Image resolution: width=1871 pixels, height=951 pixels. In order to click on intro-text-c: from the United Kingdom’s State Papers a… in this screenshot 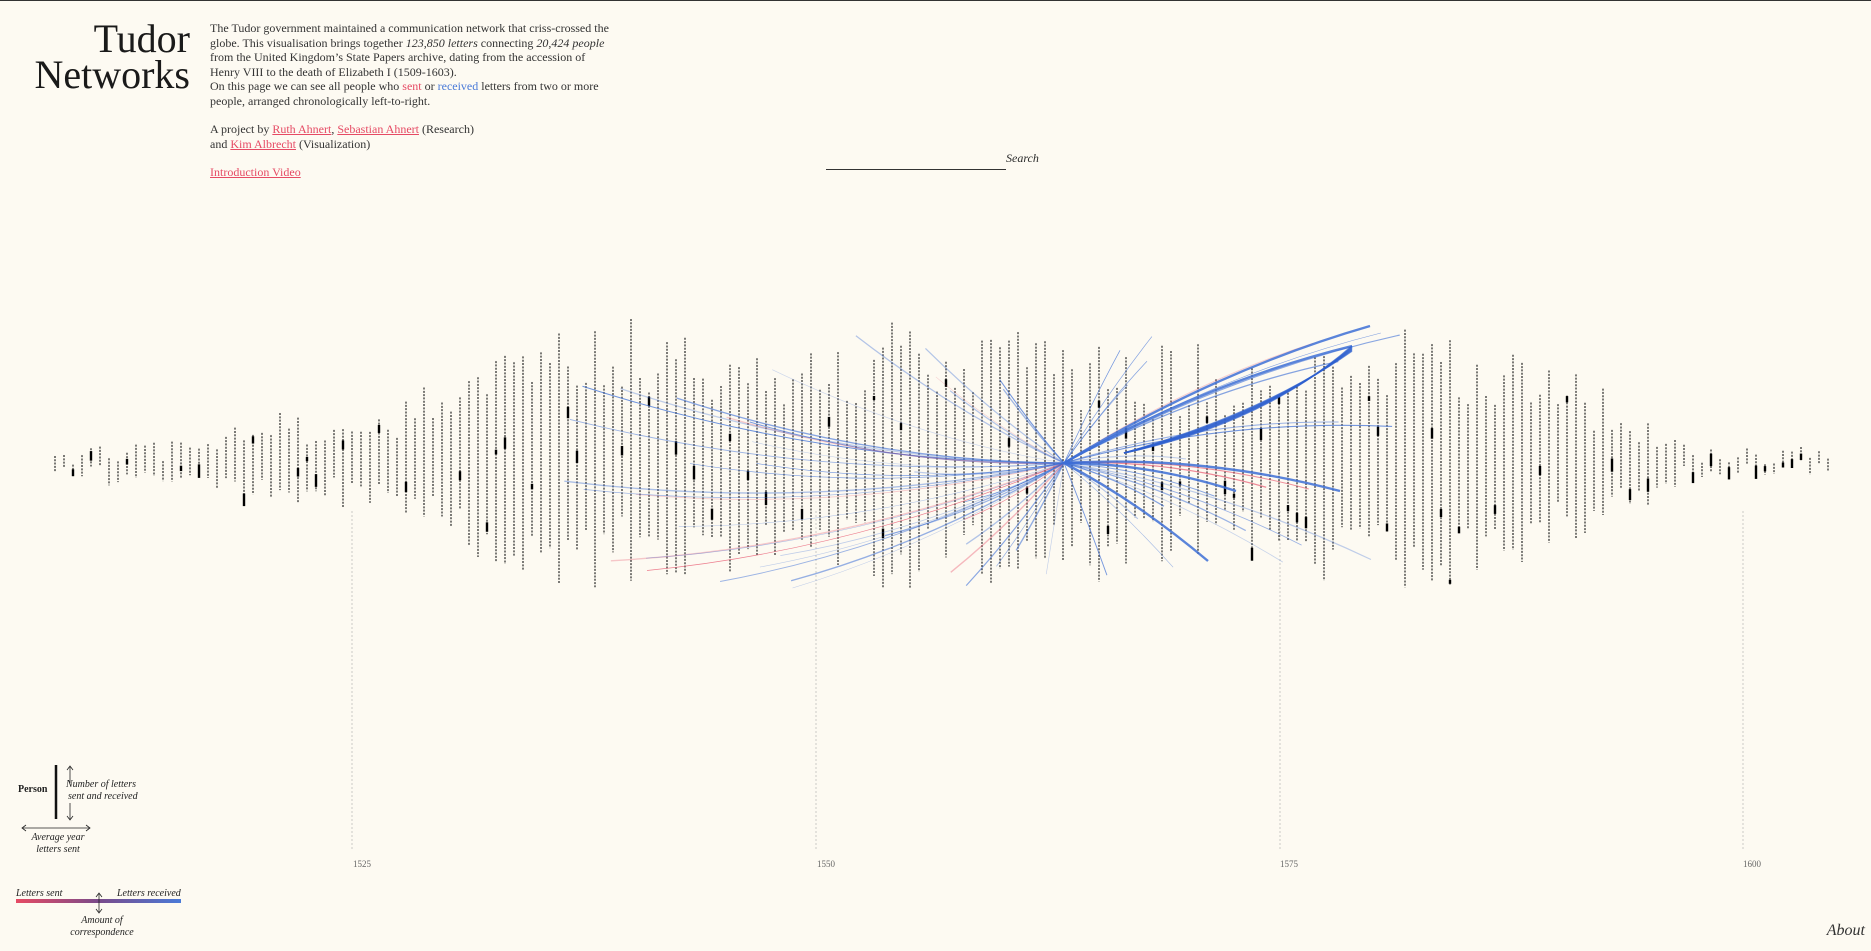, I will do `click(398, 64)`.